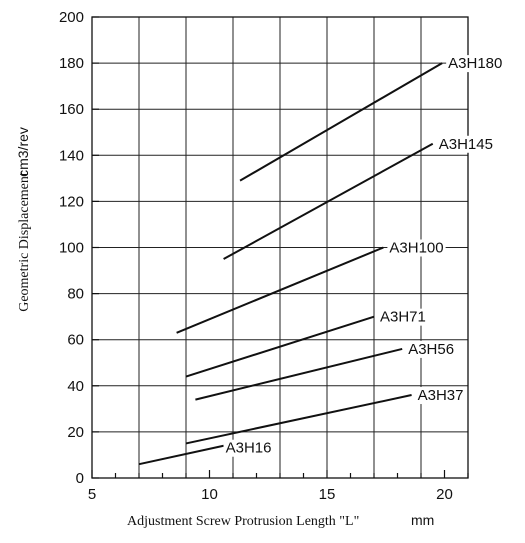 This screenshot has height=543, width=525. Describe the element at coordinates (298, 419) in the screenshot. I see `series-line-a3h37` at that location.